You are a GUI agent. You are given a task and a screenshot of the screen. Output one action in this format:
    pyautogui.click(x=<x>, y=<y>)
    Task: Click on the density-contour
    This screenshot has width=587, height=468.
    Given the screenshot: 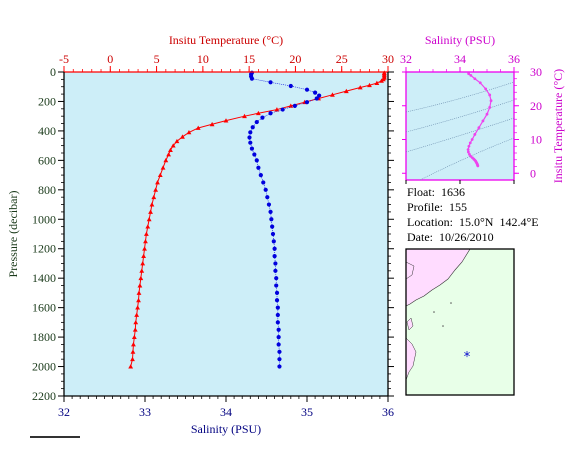 What is the action you would take?
    pyautogui.click(x=460, y=116)
    